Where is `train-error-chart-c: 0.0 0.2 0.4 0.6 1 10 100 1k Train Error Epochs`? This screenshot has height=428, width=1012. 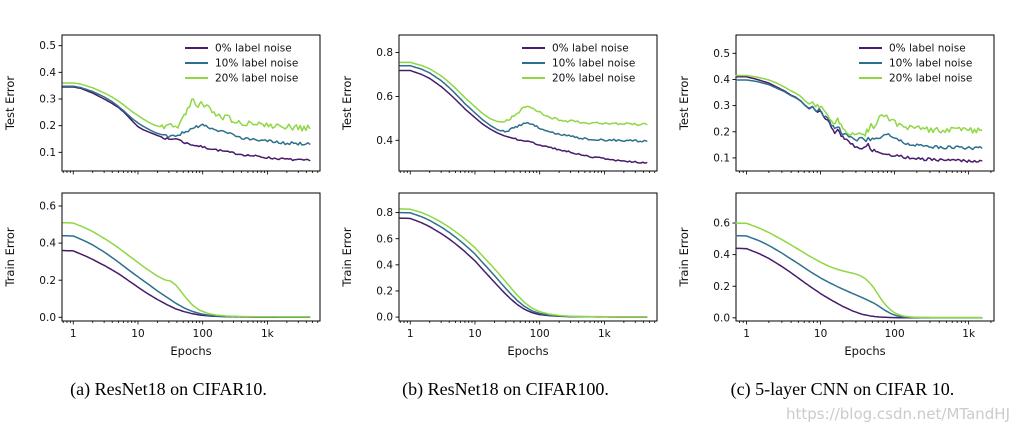
train-error-chart-c: 0.0 0.2 0.4 0.6 1 10 100 1k Train Error Epochs is located at coordinates (836, 275).